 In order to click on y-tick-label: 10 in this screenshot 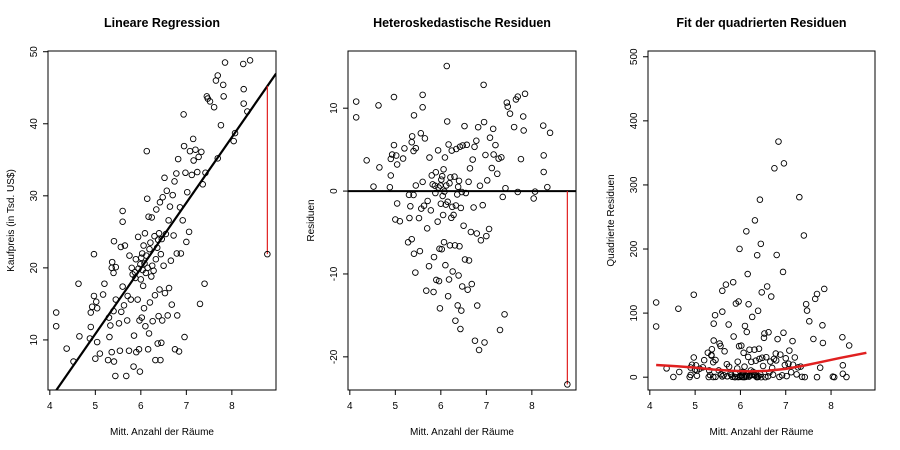, I will do `click(334, 108)`.